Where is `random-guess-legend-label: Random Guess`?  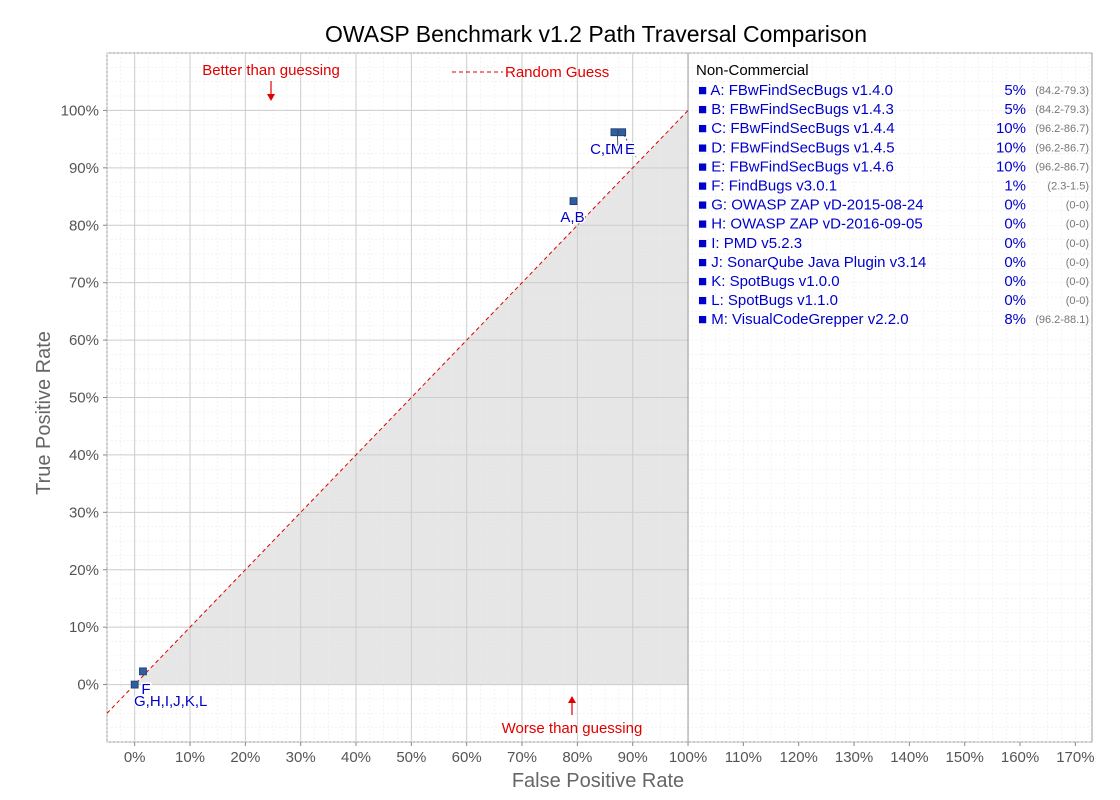
random-guess-legend-label: Random Guess is located at coordinates (557, 72).